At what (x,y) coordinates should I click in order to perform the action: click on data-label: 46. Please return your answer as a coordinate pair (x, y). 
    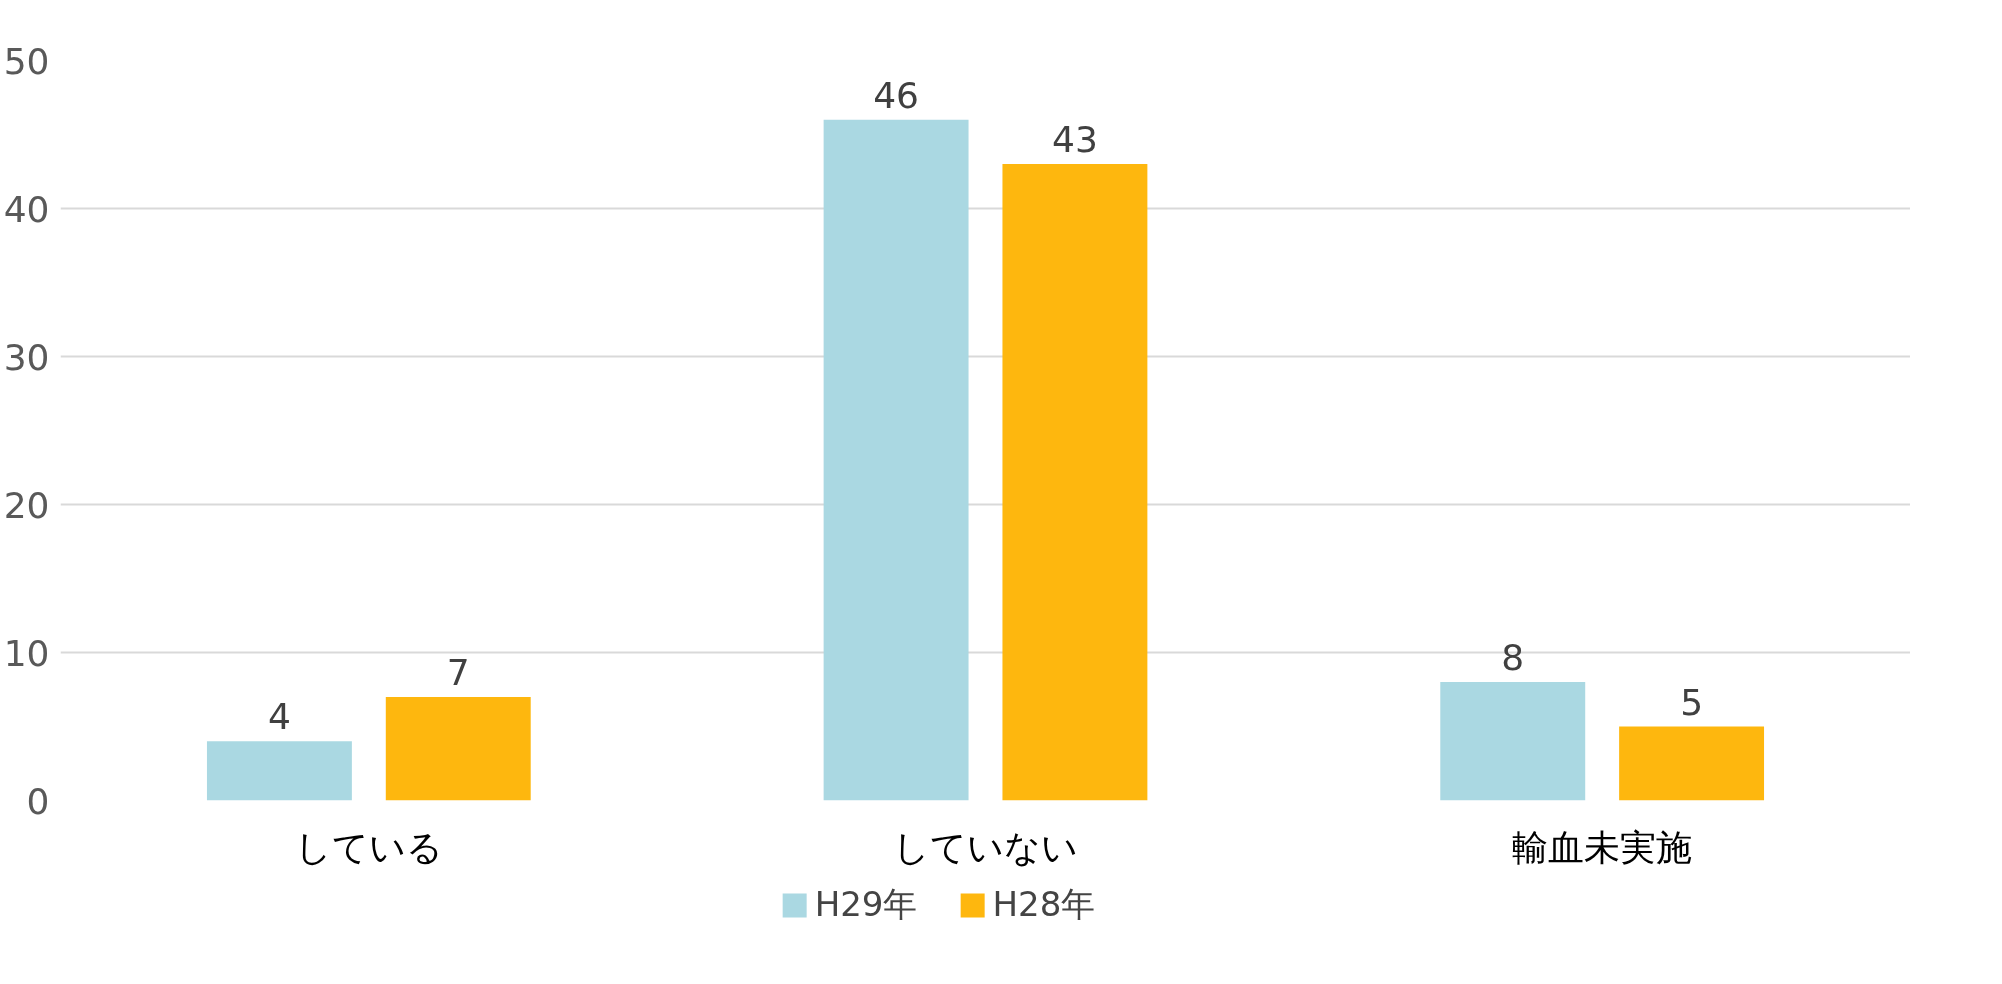
    Looking at the image, I should click on (896, 95).